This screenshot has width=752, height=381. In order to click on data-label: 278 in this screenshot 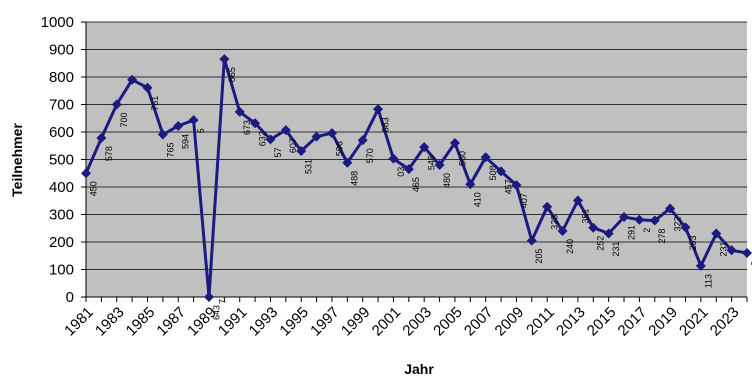, I will do `click(662, 236)`.